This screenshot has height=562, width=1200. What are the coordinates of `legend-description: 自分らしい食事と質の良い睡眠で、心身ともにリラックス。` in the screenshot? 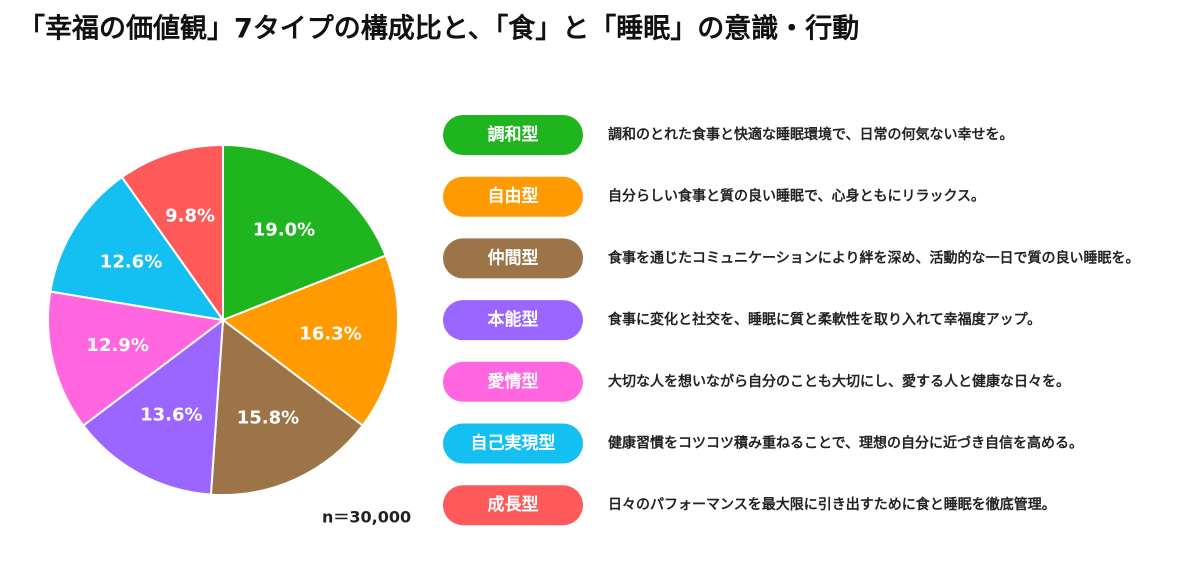 It's located at (796, 196).